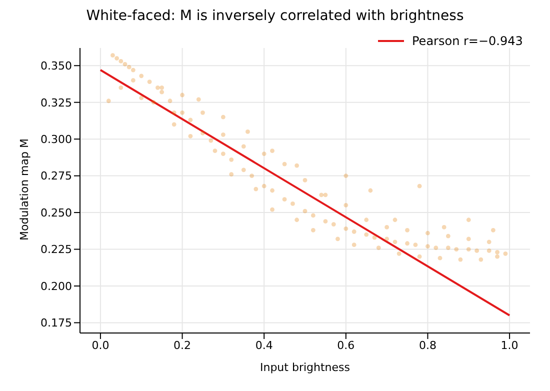 The image size is (550, 391). What do you see at coordinates (346, 345) in the screenshot?
I see `x-tick-label: 0.6` at bounding box center [346, 345].